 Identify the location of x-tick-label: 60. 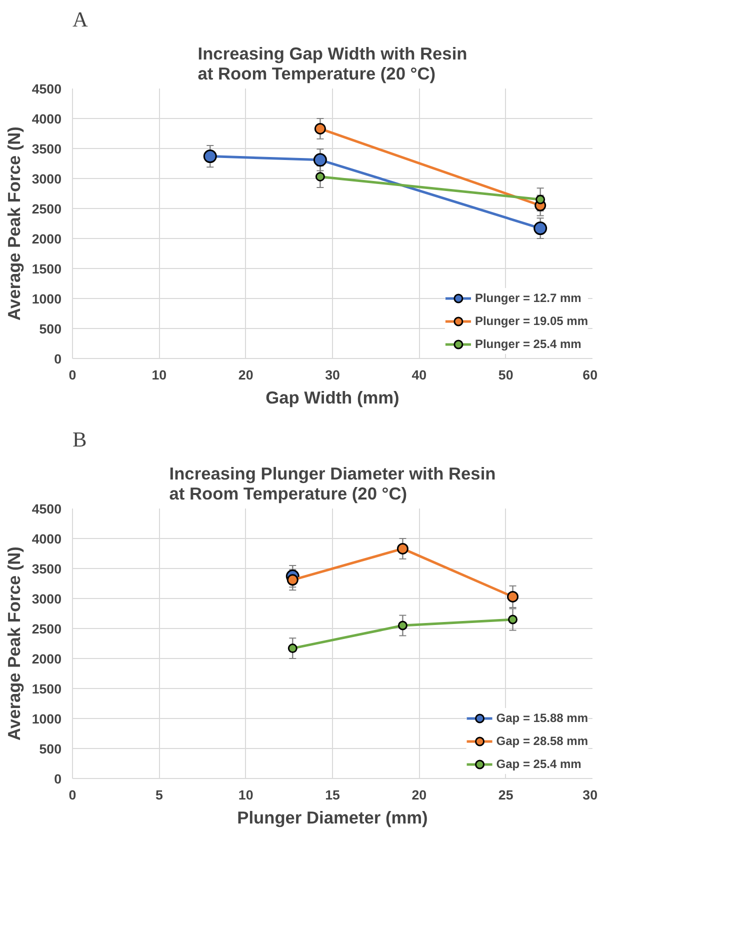
(590, 375).